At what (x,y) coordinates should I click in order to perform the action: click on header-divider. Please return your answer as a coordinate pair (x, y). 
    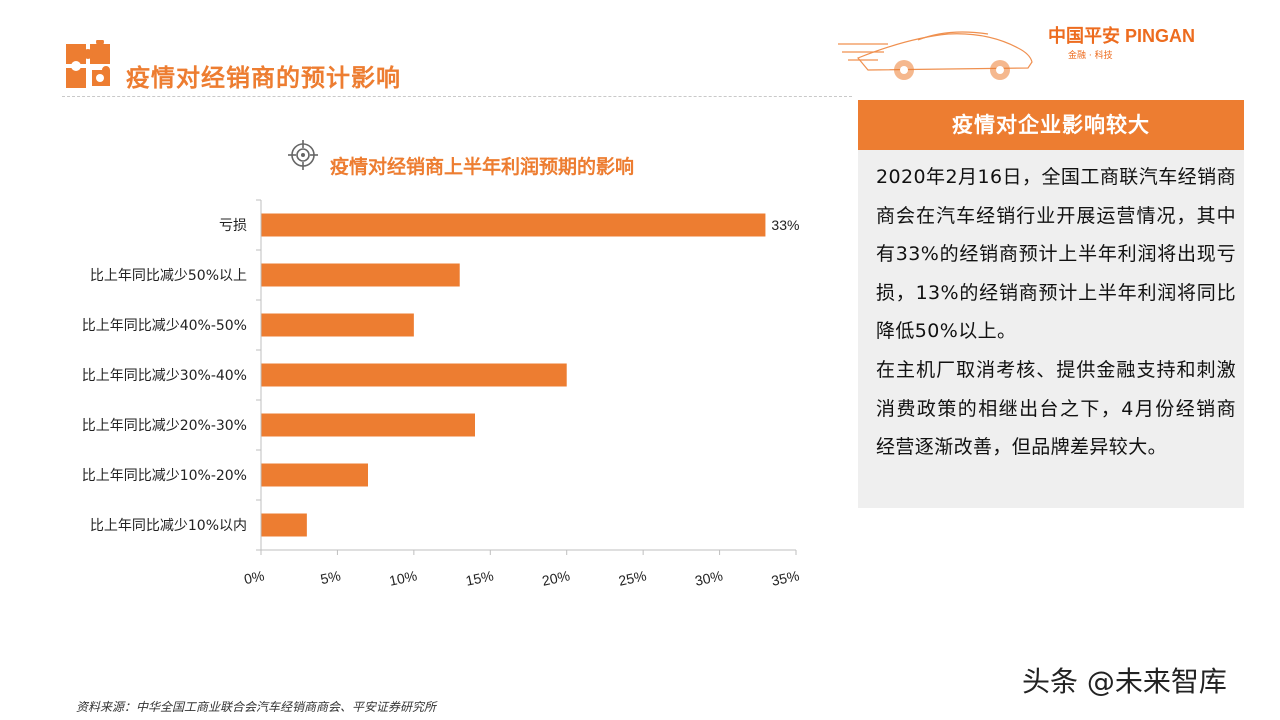
    Looking at the image, I should click on (457, 96).